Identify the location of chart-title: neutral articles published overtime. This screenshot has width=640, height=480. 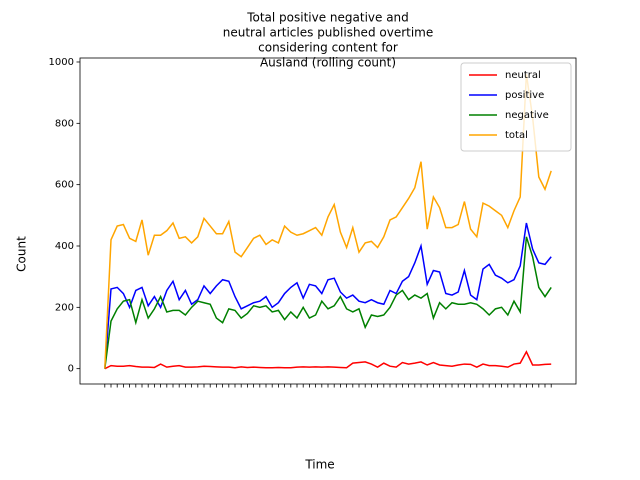
(328, 33).